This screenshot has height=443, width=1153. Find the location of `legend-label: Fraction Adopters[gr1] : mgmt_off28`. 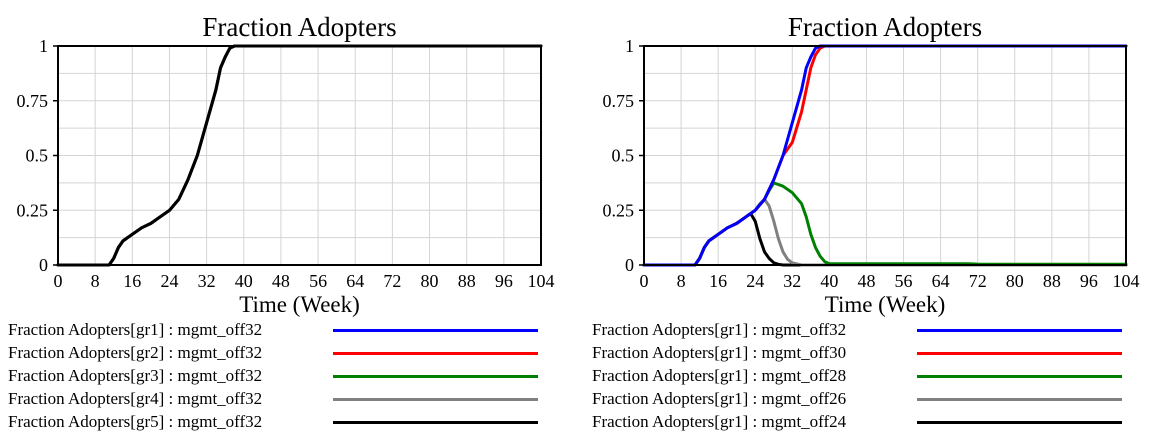

legend-label: Fraction Adopters[gr1] : mgmt_off28 is located at coordinates (719, 375).